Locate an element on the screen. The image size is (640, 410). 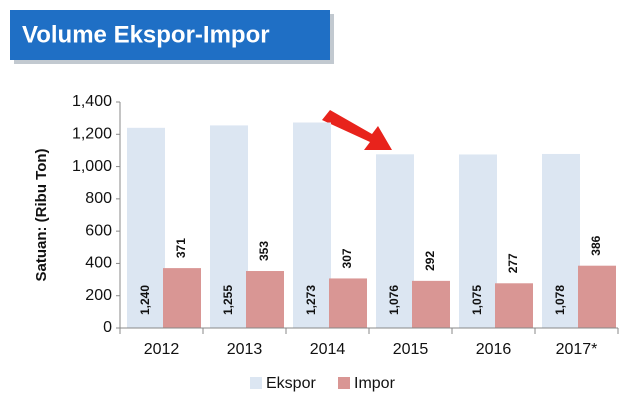
y-tick-label: 1,200 is located at coordinates (92, 134).